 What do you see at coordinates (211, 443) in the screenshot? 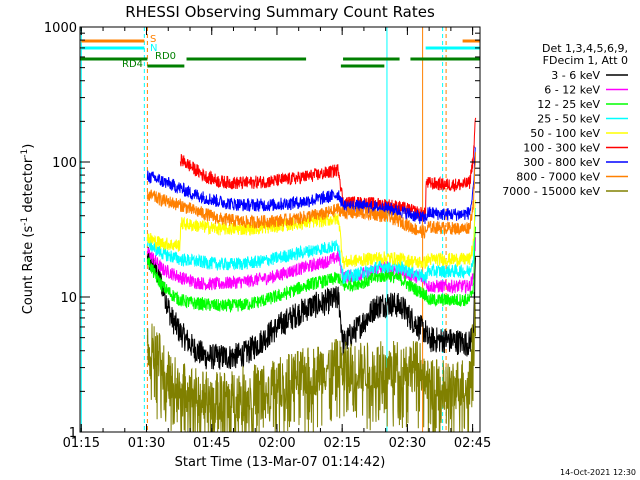
I see `x-tick-label: 01:45` at bounding box center [211, 443].